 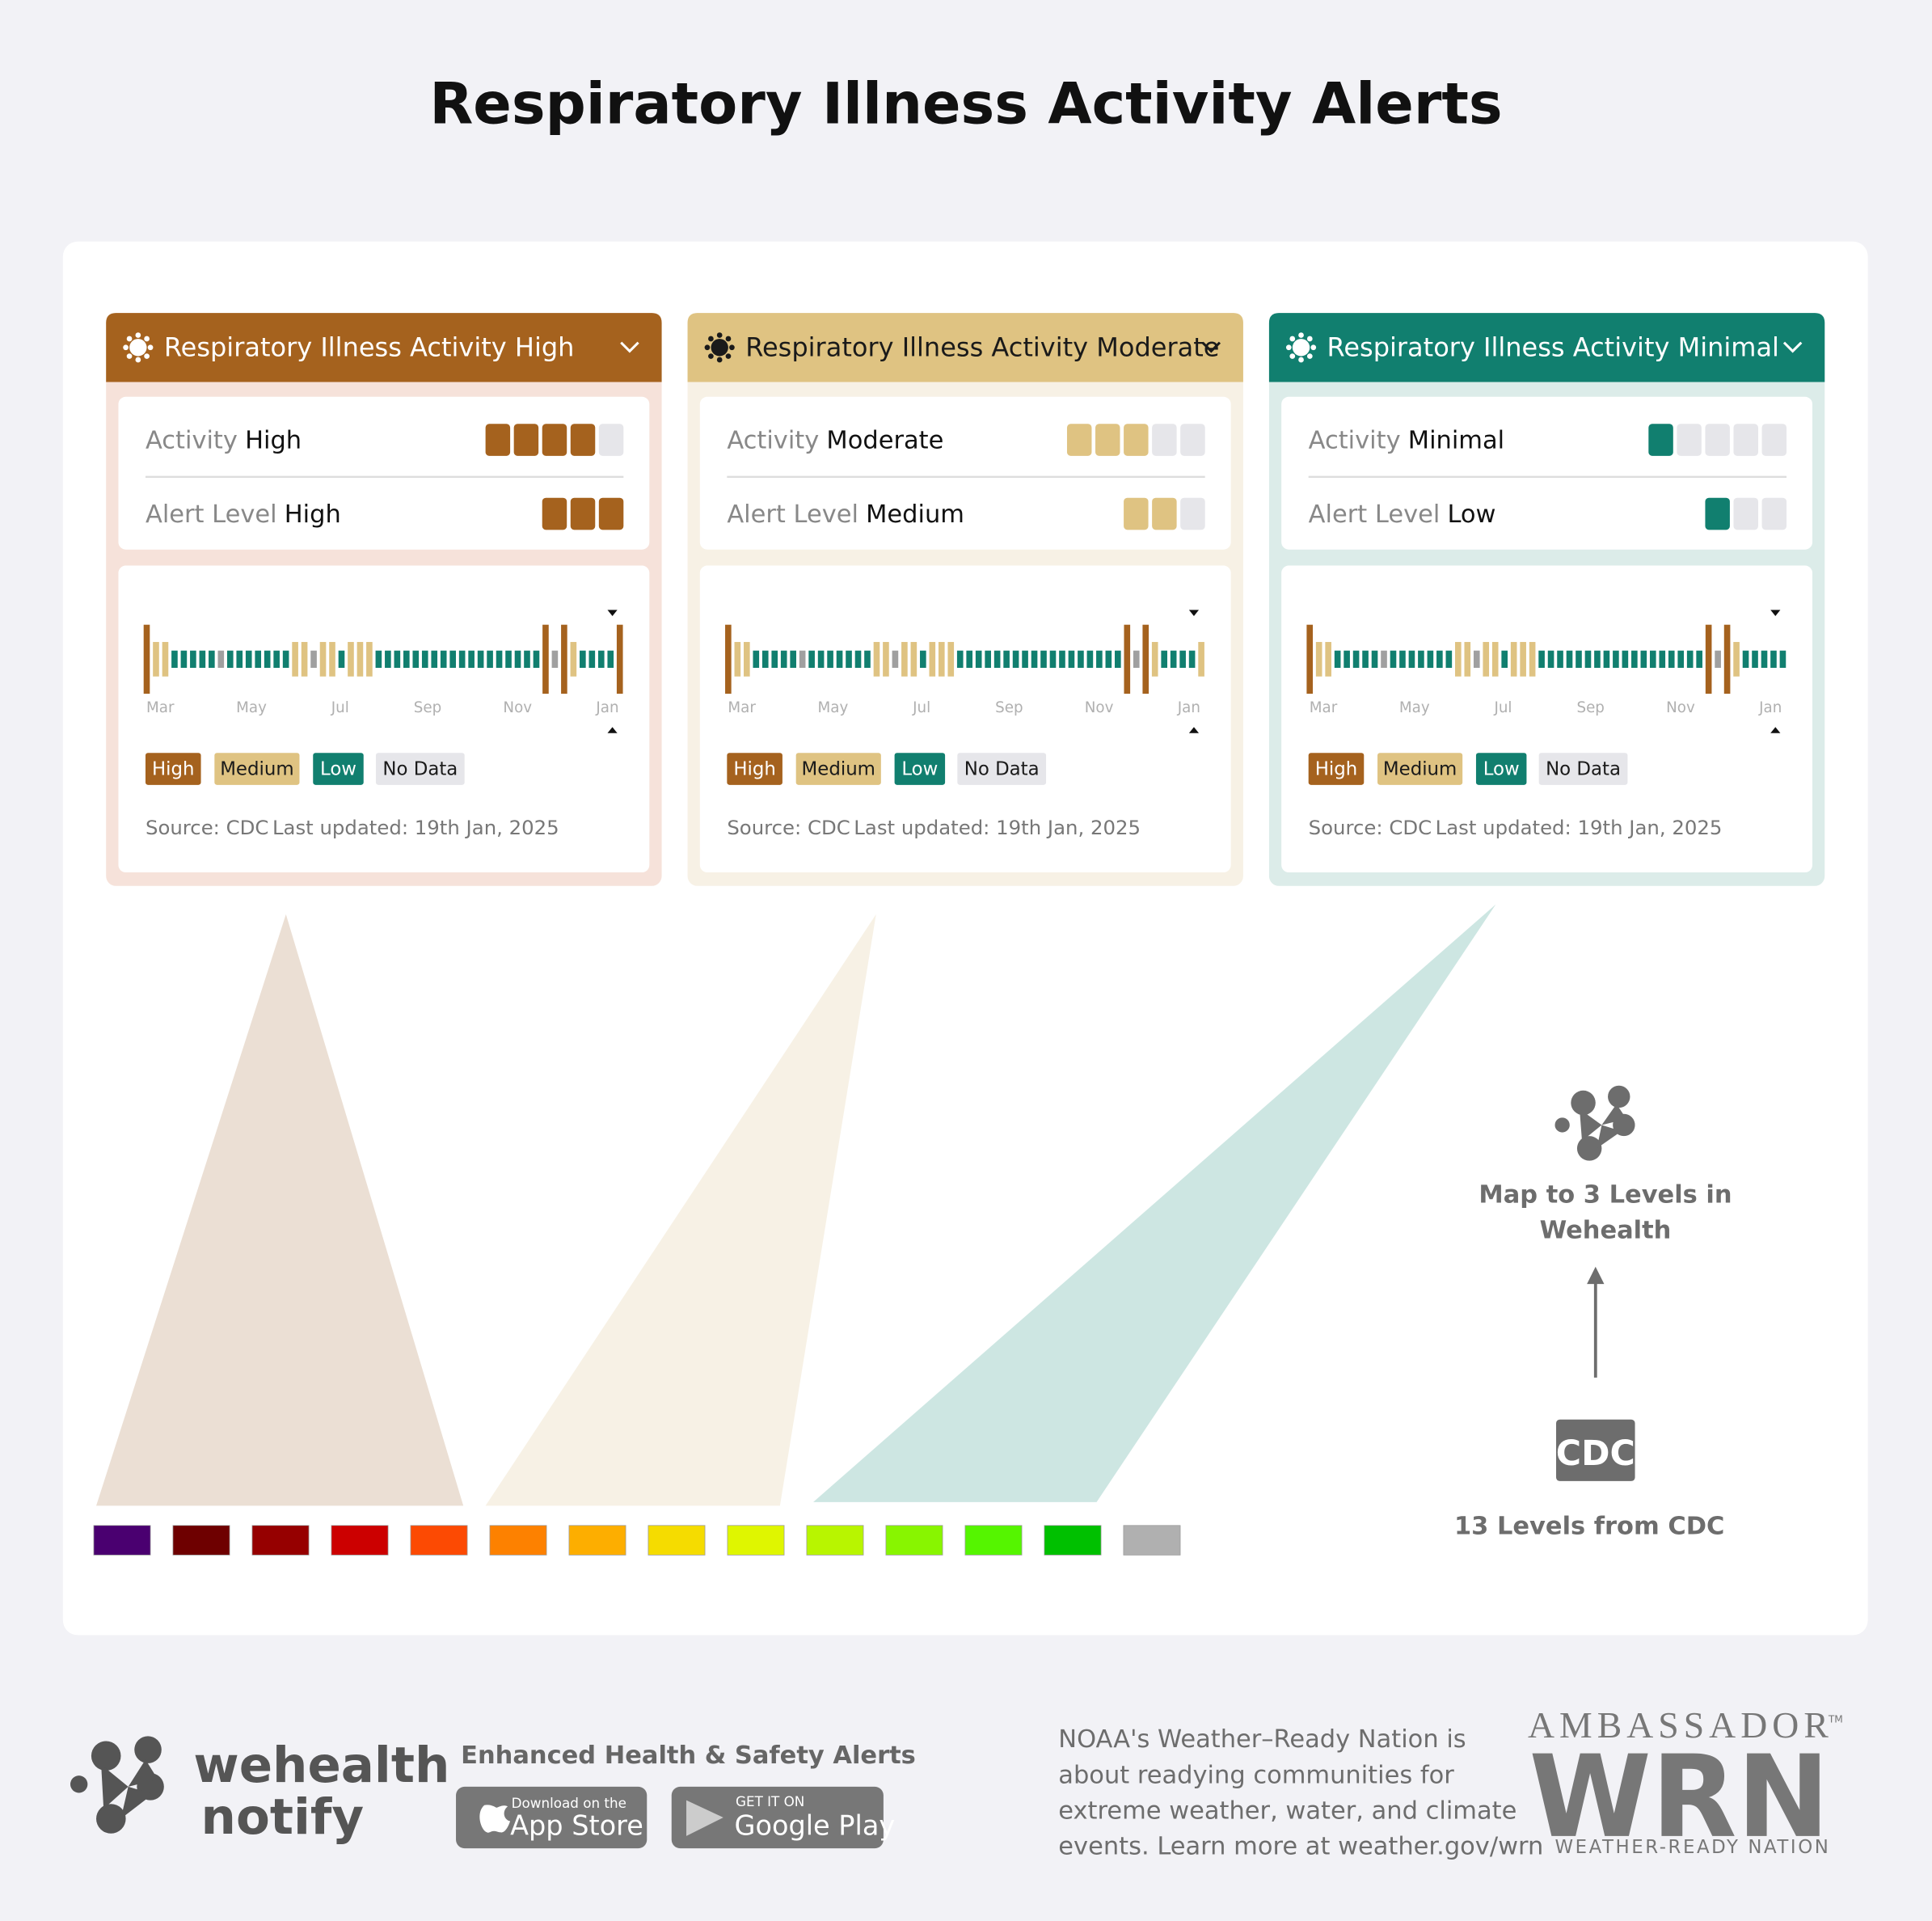 I want to click on brand: wehealth, so click(x=321, y=1765).